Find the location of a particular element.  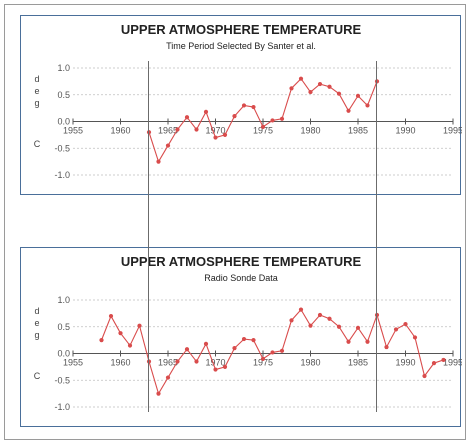

chart-subtitle: Radio Sonde Data is located at coordinates (241, 278).